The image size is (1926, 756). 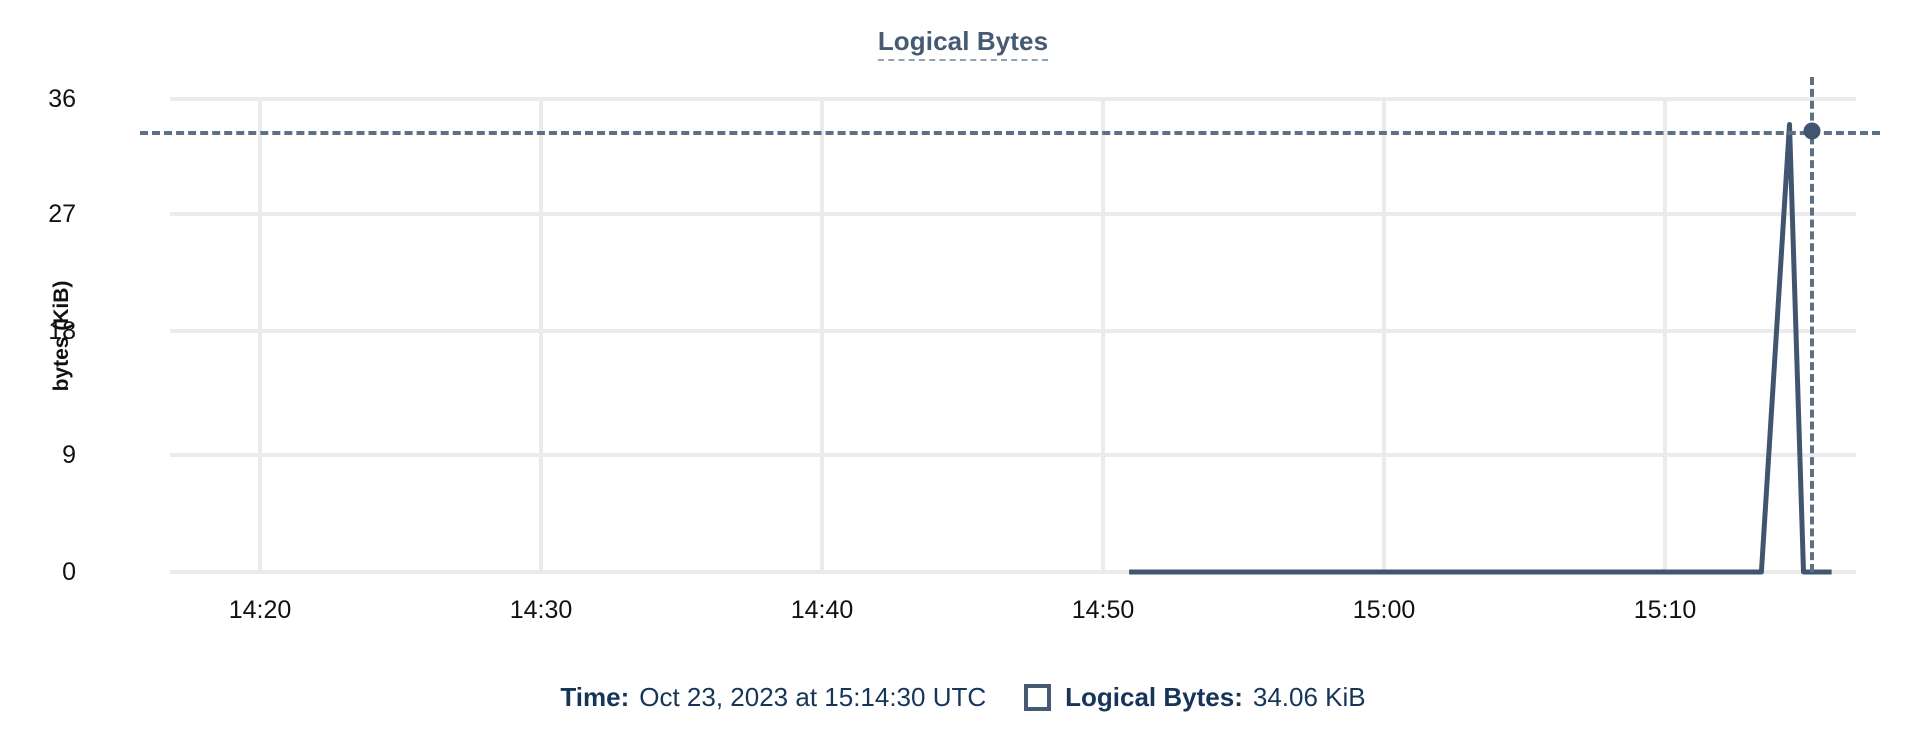 I want to click on hover-point-marker, so click(x=1812, y=131).